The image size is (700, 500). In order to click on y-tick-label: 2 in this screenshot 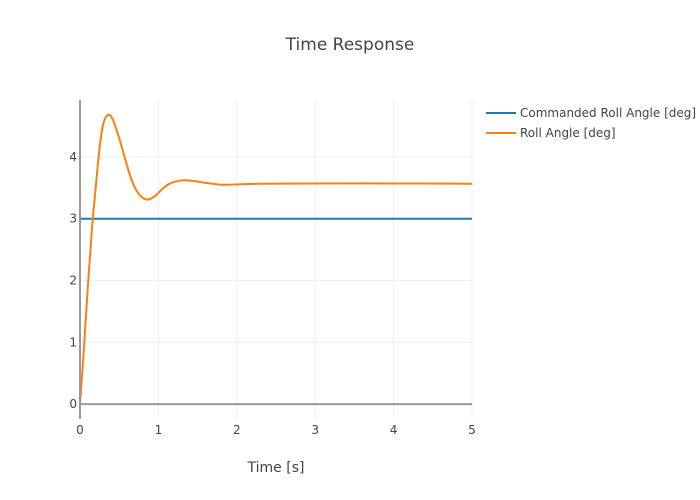, I will do `click(73, 281)`.